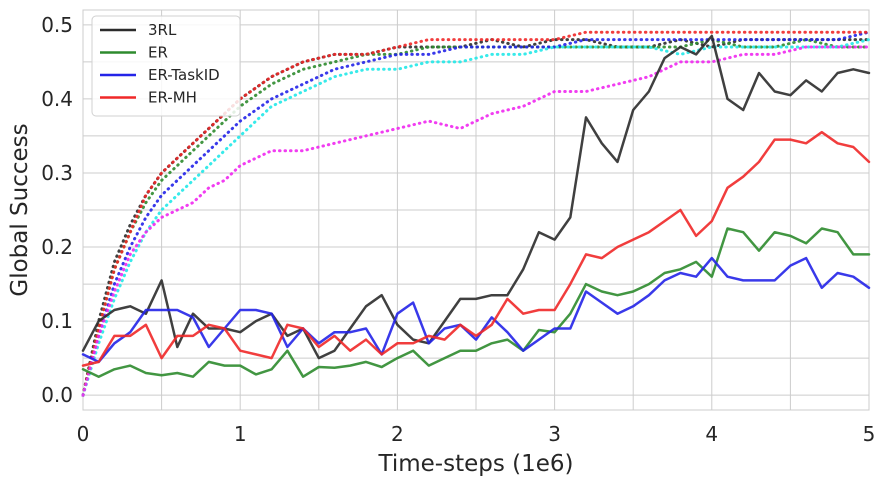  I want to click on x-tick-label: 2, so click(397, 434).